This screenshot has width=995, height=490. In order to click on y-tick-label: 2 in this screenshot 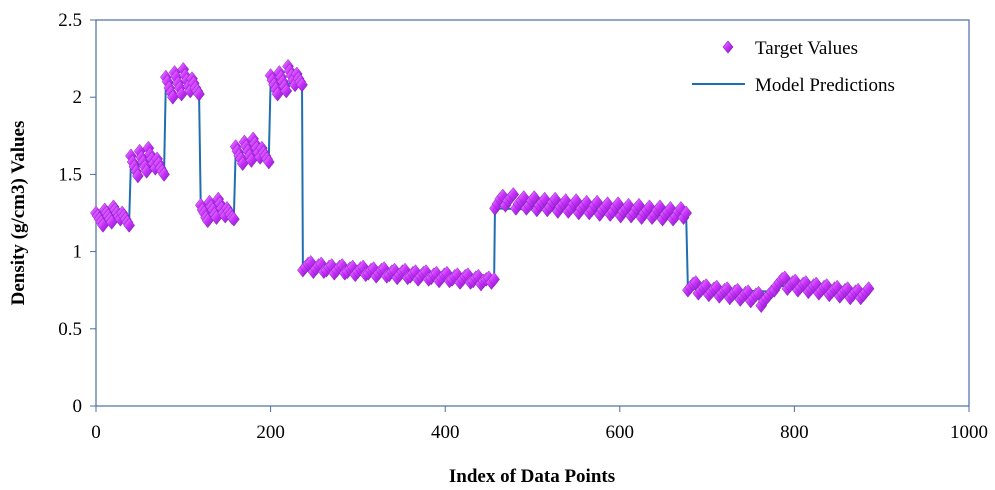, I will do `click(78, 97)`.